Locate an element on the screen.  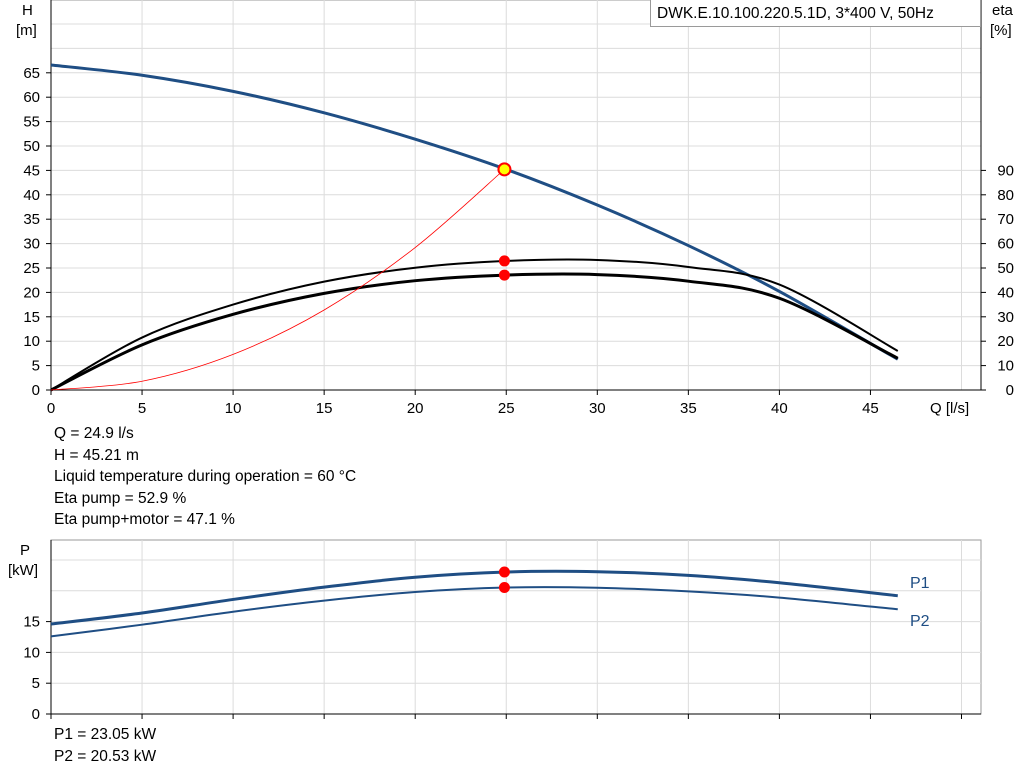
p1-operating-point is located at coordinates (504, 572).